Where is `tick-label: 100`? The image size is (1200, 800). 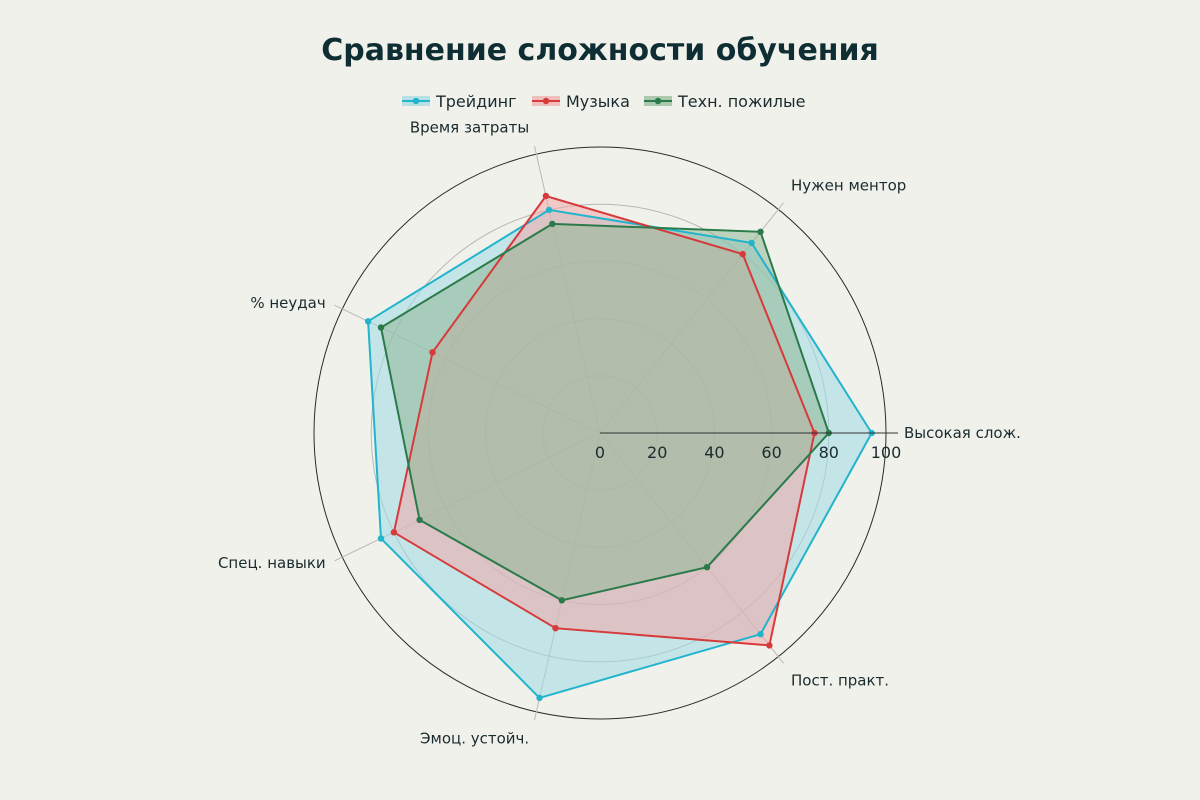
tick-label: 100 is located at coordinates (886, 452).